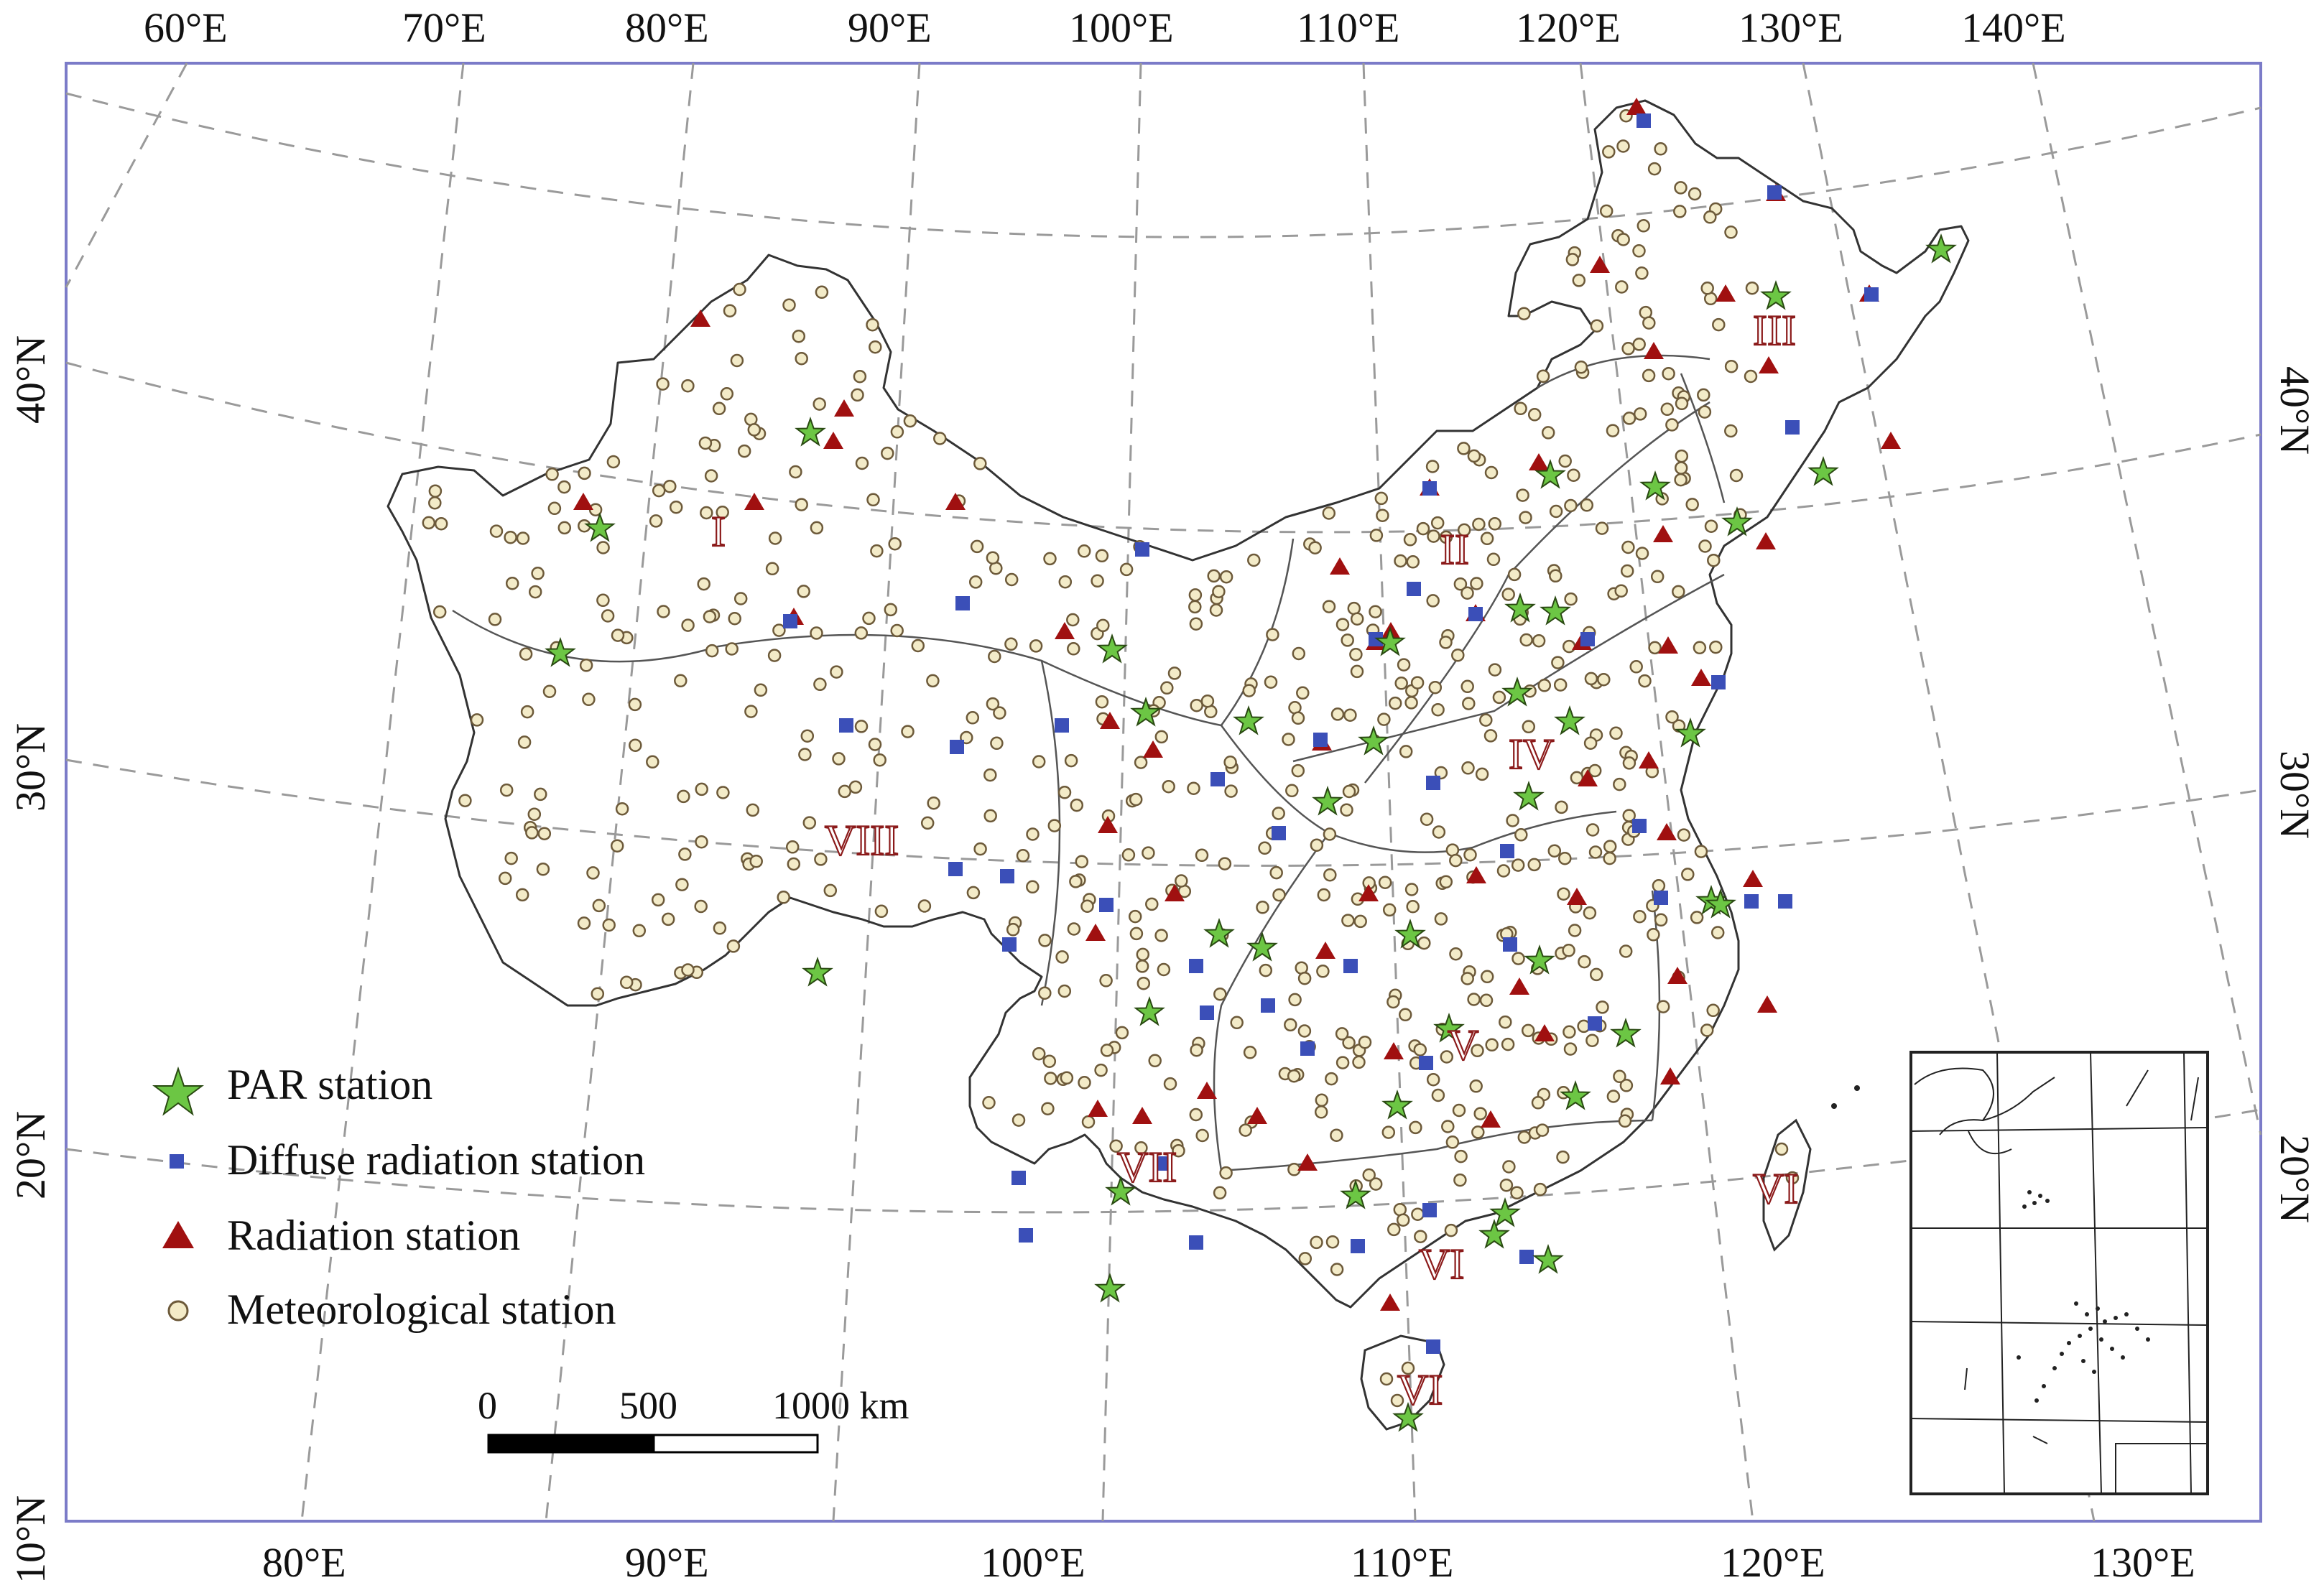  I want to click on top-lon-80: 80°E, so click(667, 28).